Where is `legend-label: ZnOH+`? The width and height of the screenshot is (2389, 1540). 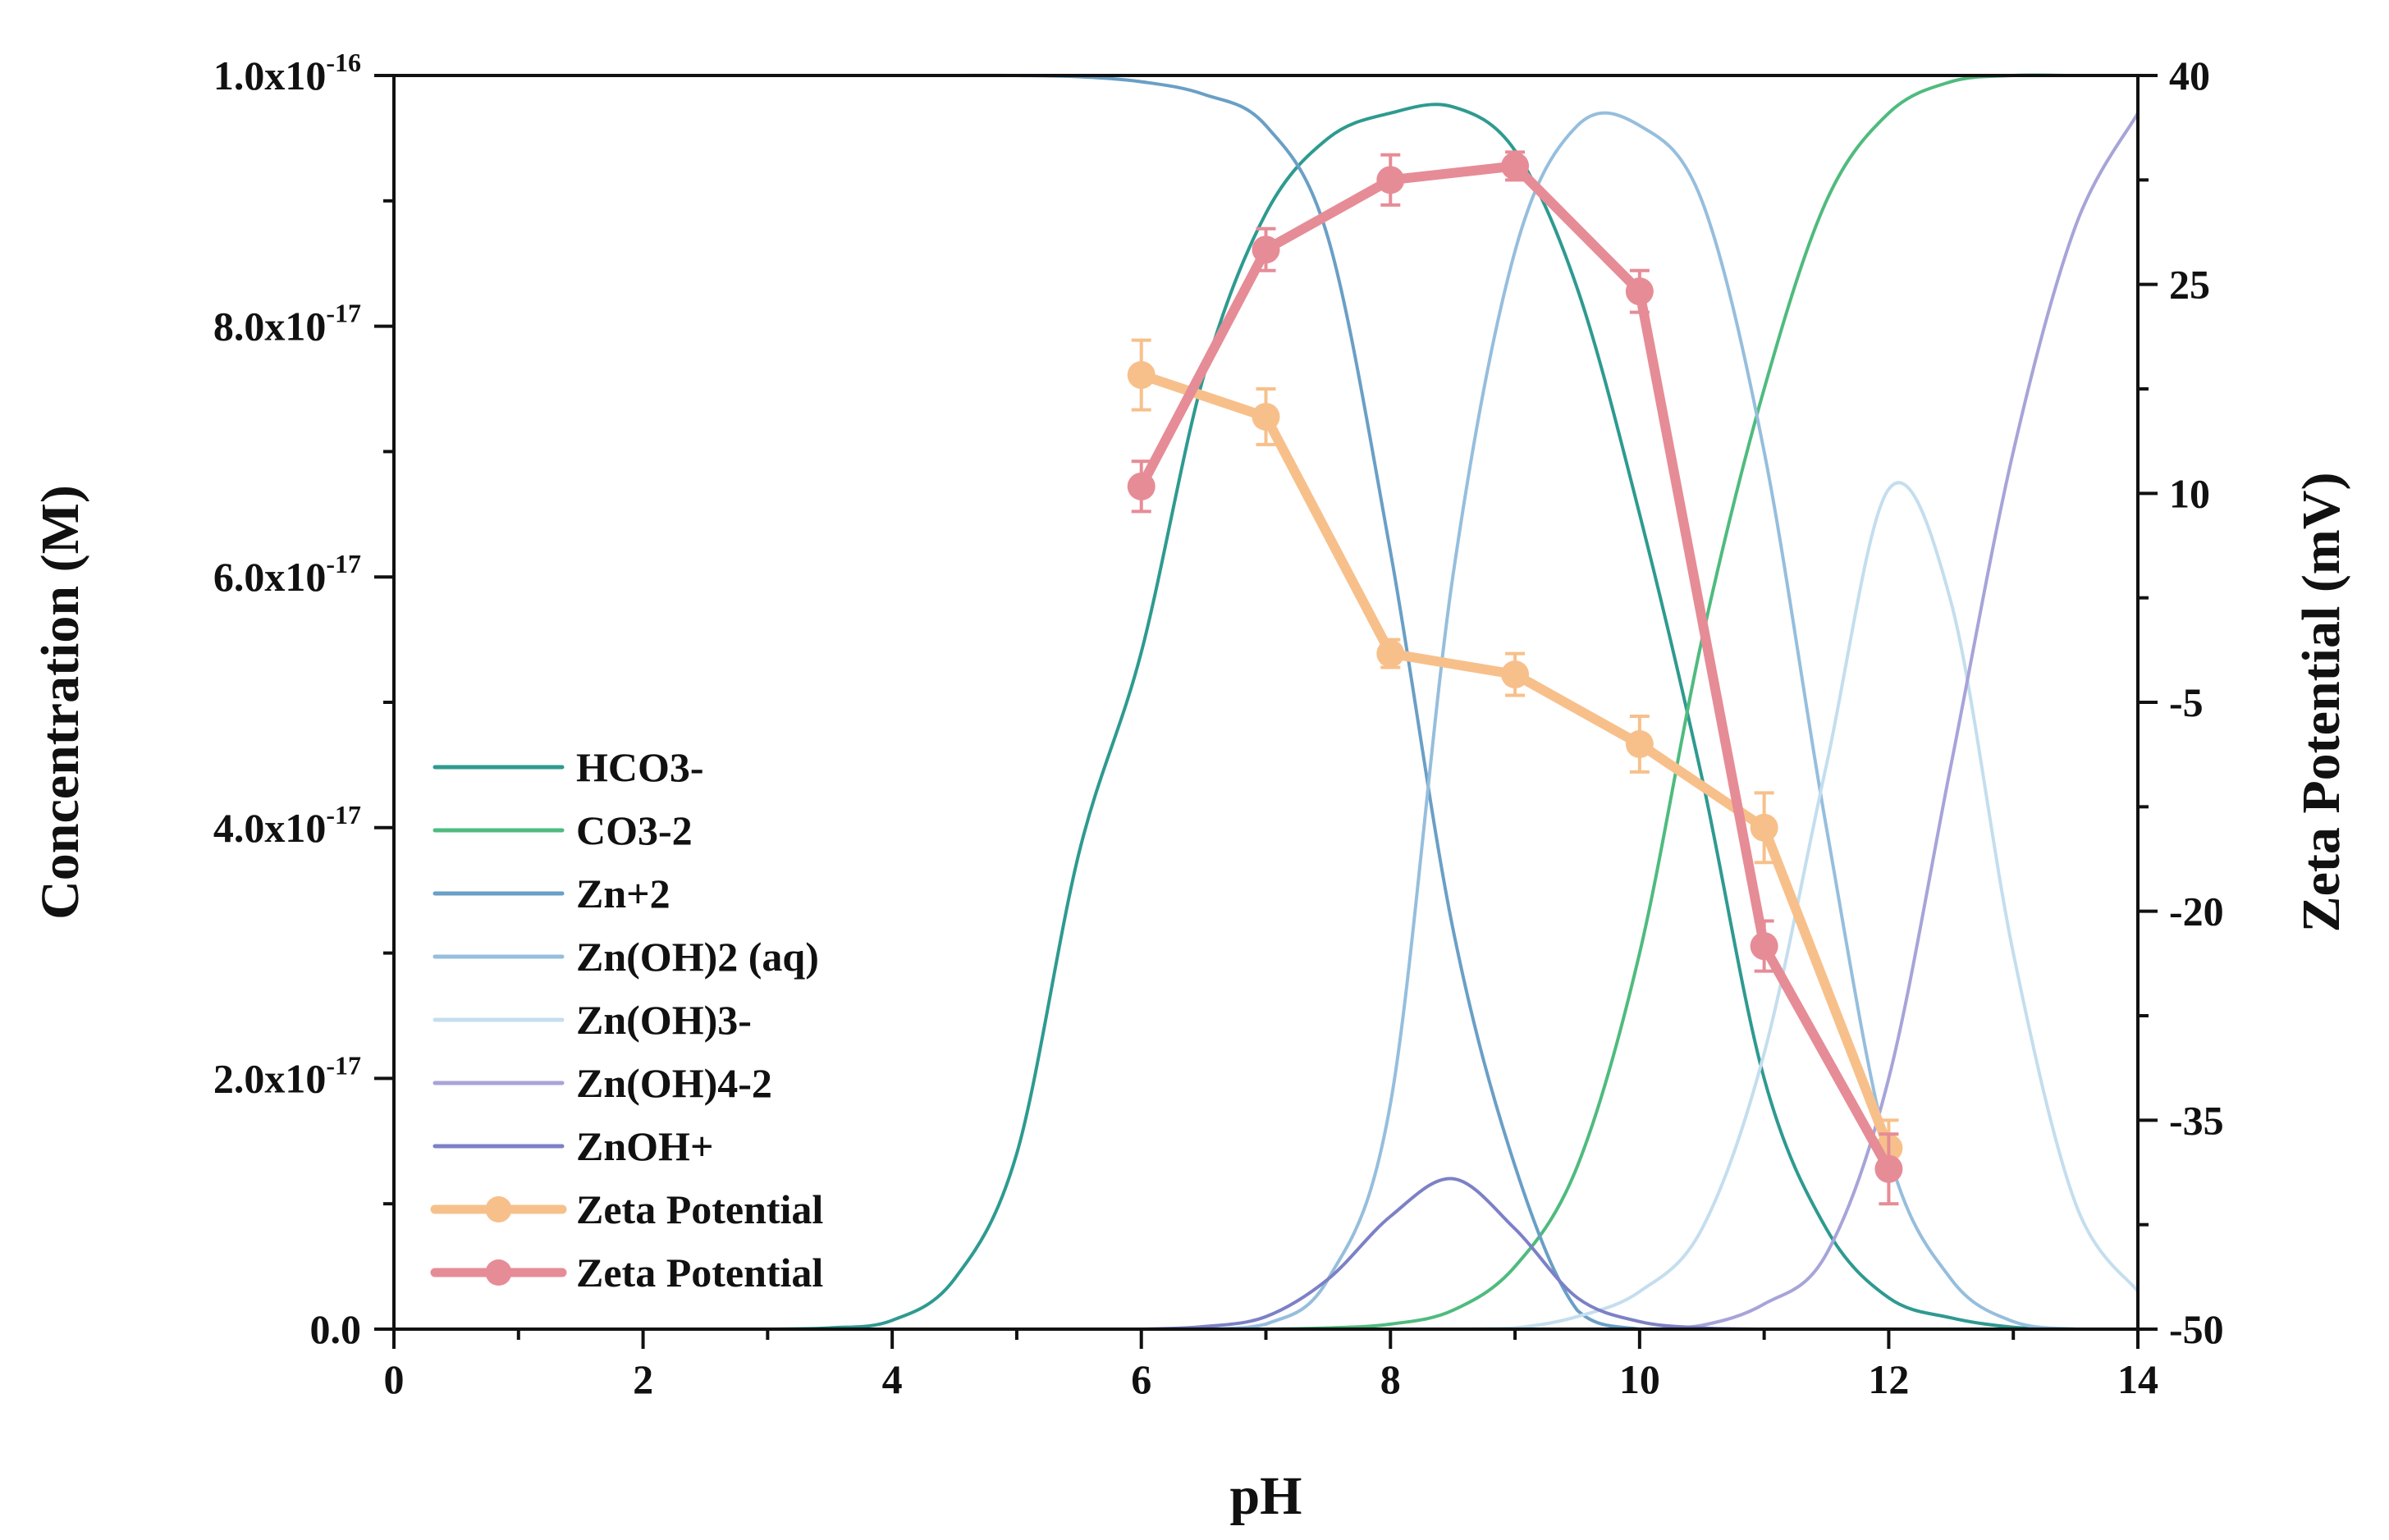 legend-label: ZnOH+ is located at coordinates (644, 1146).